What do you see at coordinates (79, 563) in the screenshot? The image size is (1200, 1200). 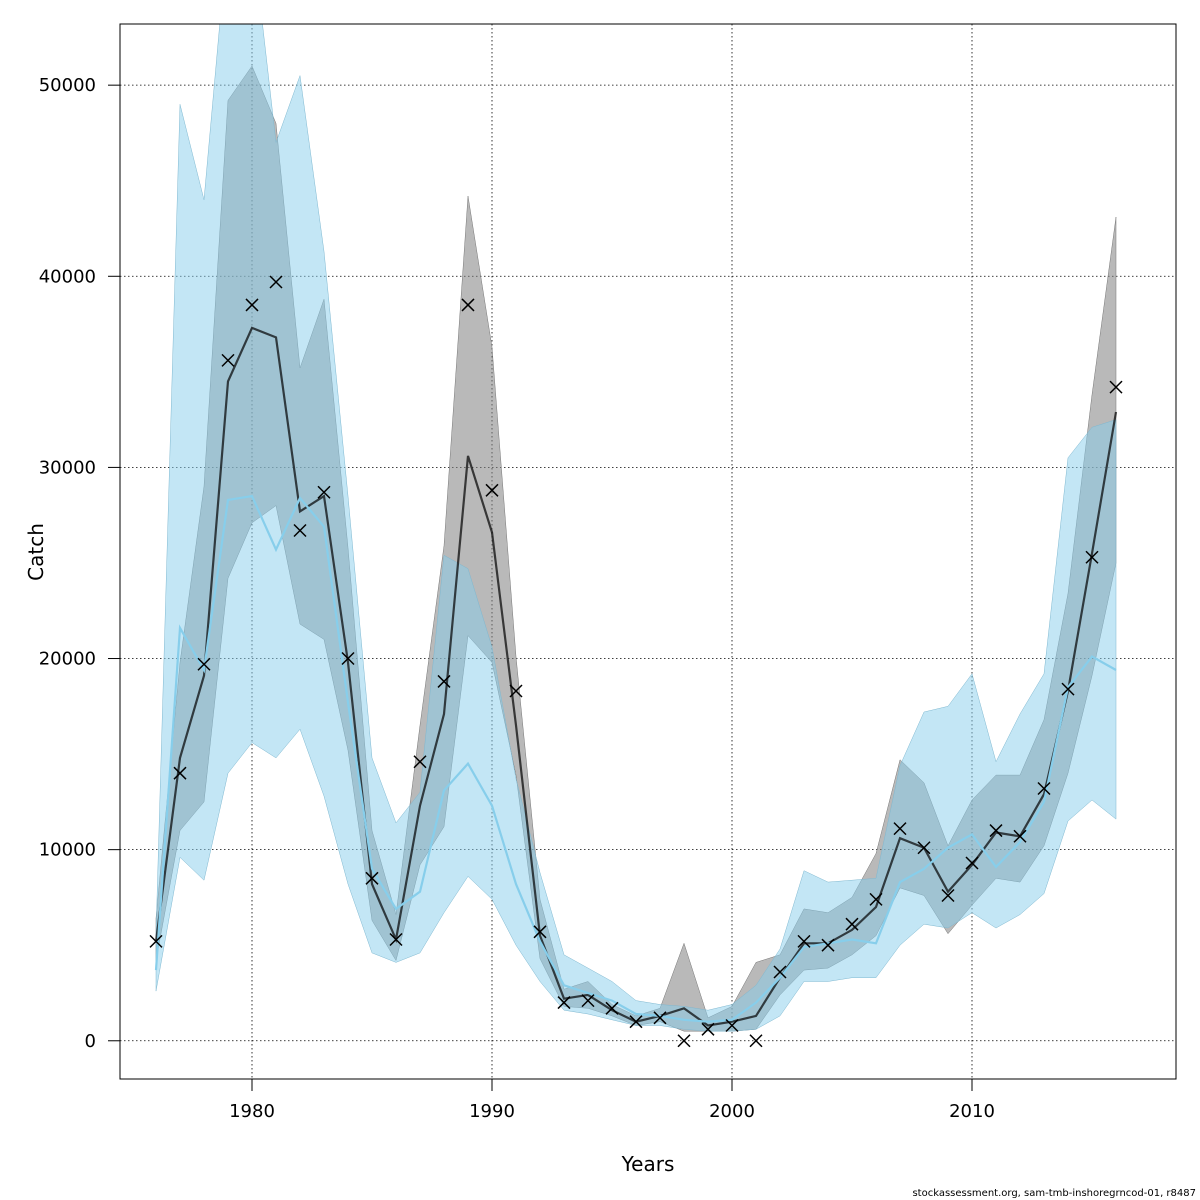 I see `y-axis: 0 10000 20000 30000 40000 50000` at bounding box center [79, 563].